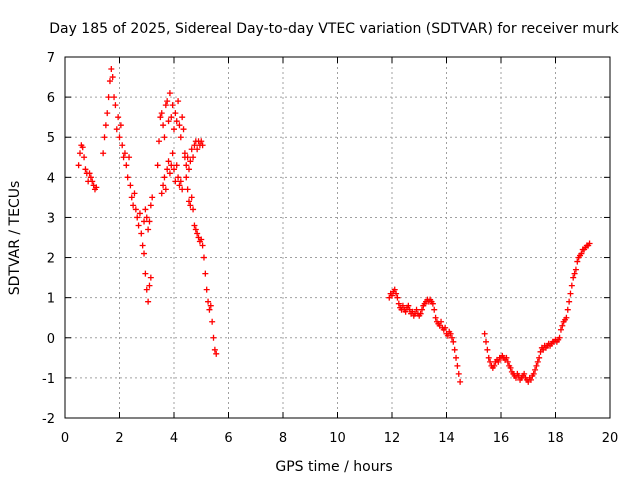 This screenshot has width=640, height=480. I want to click on y-tick-label: -2, so click(48, 419).